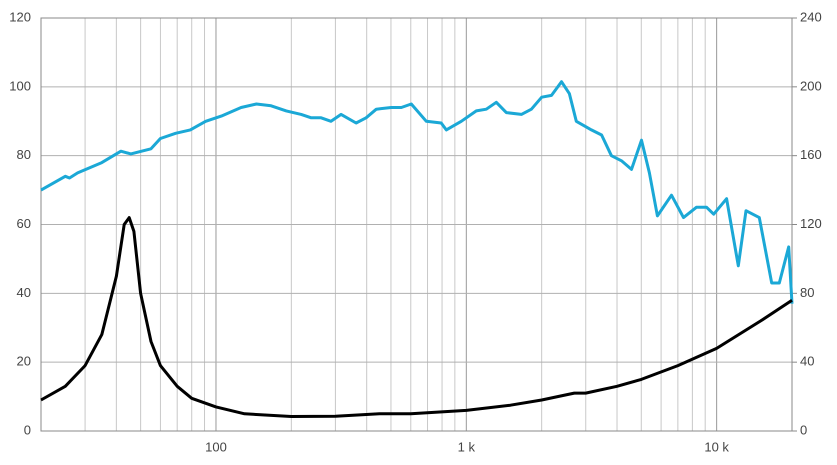 This screenshot has width=837, height=465. I want to click on y-tick-label: 80, so click(24, 154).